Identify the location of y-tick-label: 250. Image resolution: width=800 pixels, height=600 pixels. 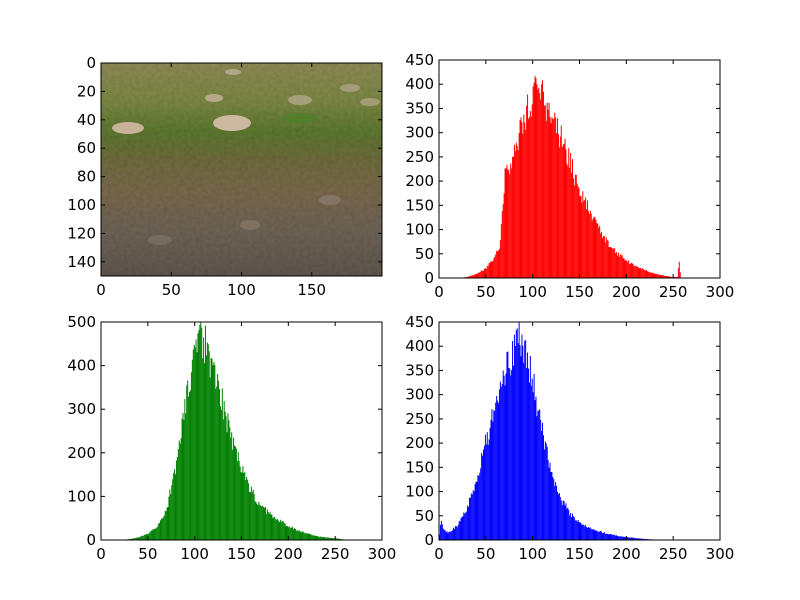
(419, 419).